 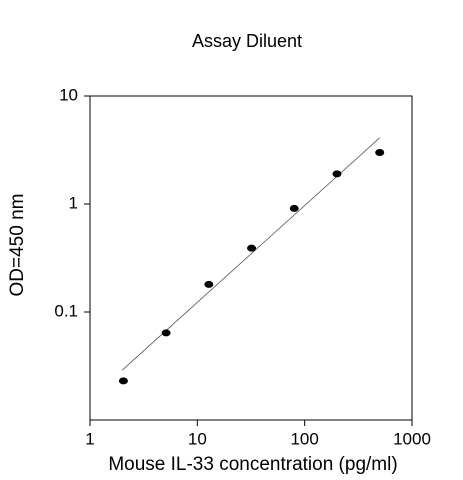 I want to click on x-tick-label: 10, so click(x=197, y=438).